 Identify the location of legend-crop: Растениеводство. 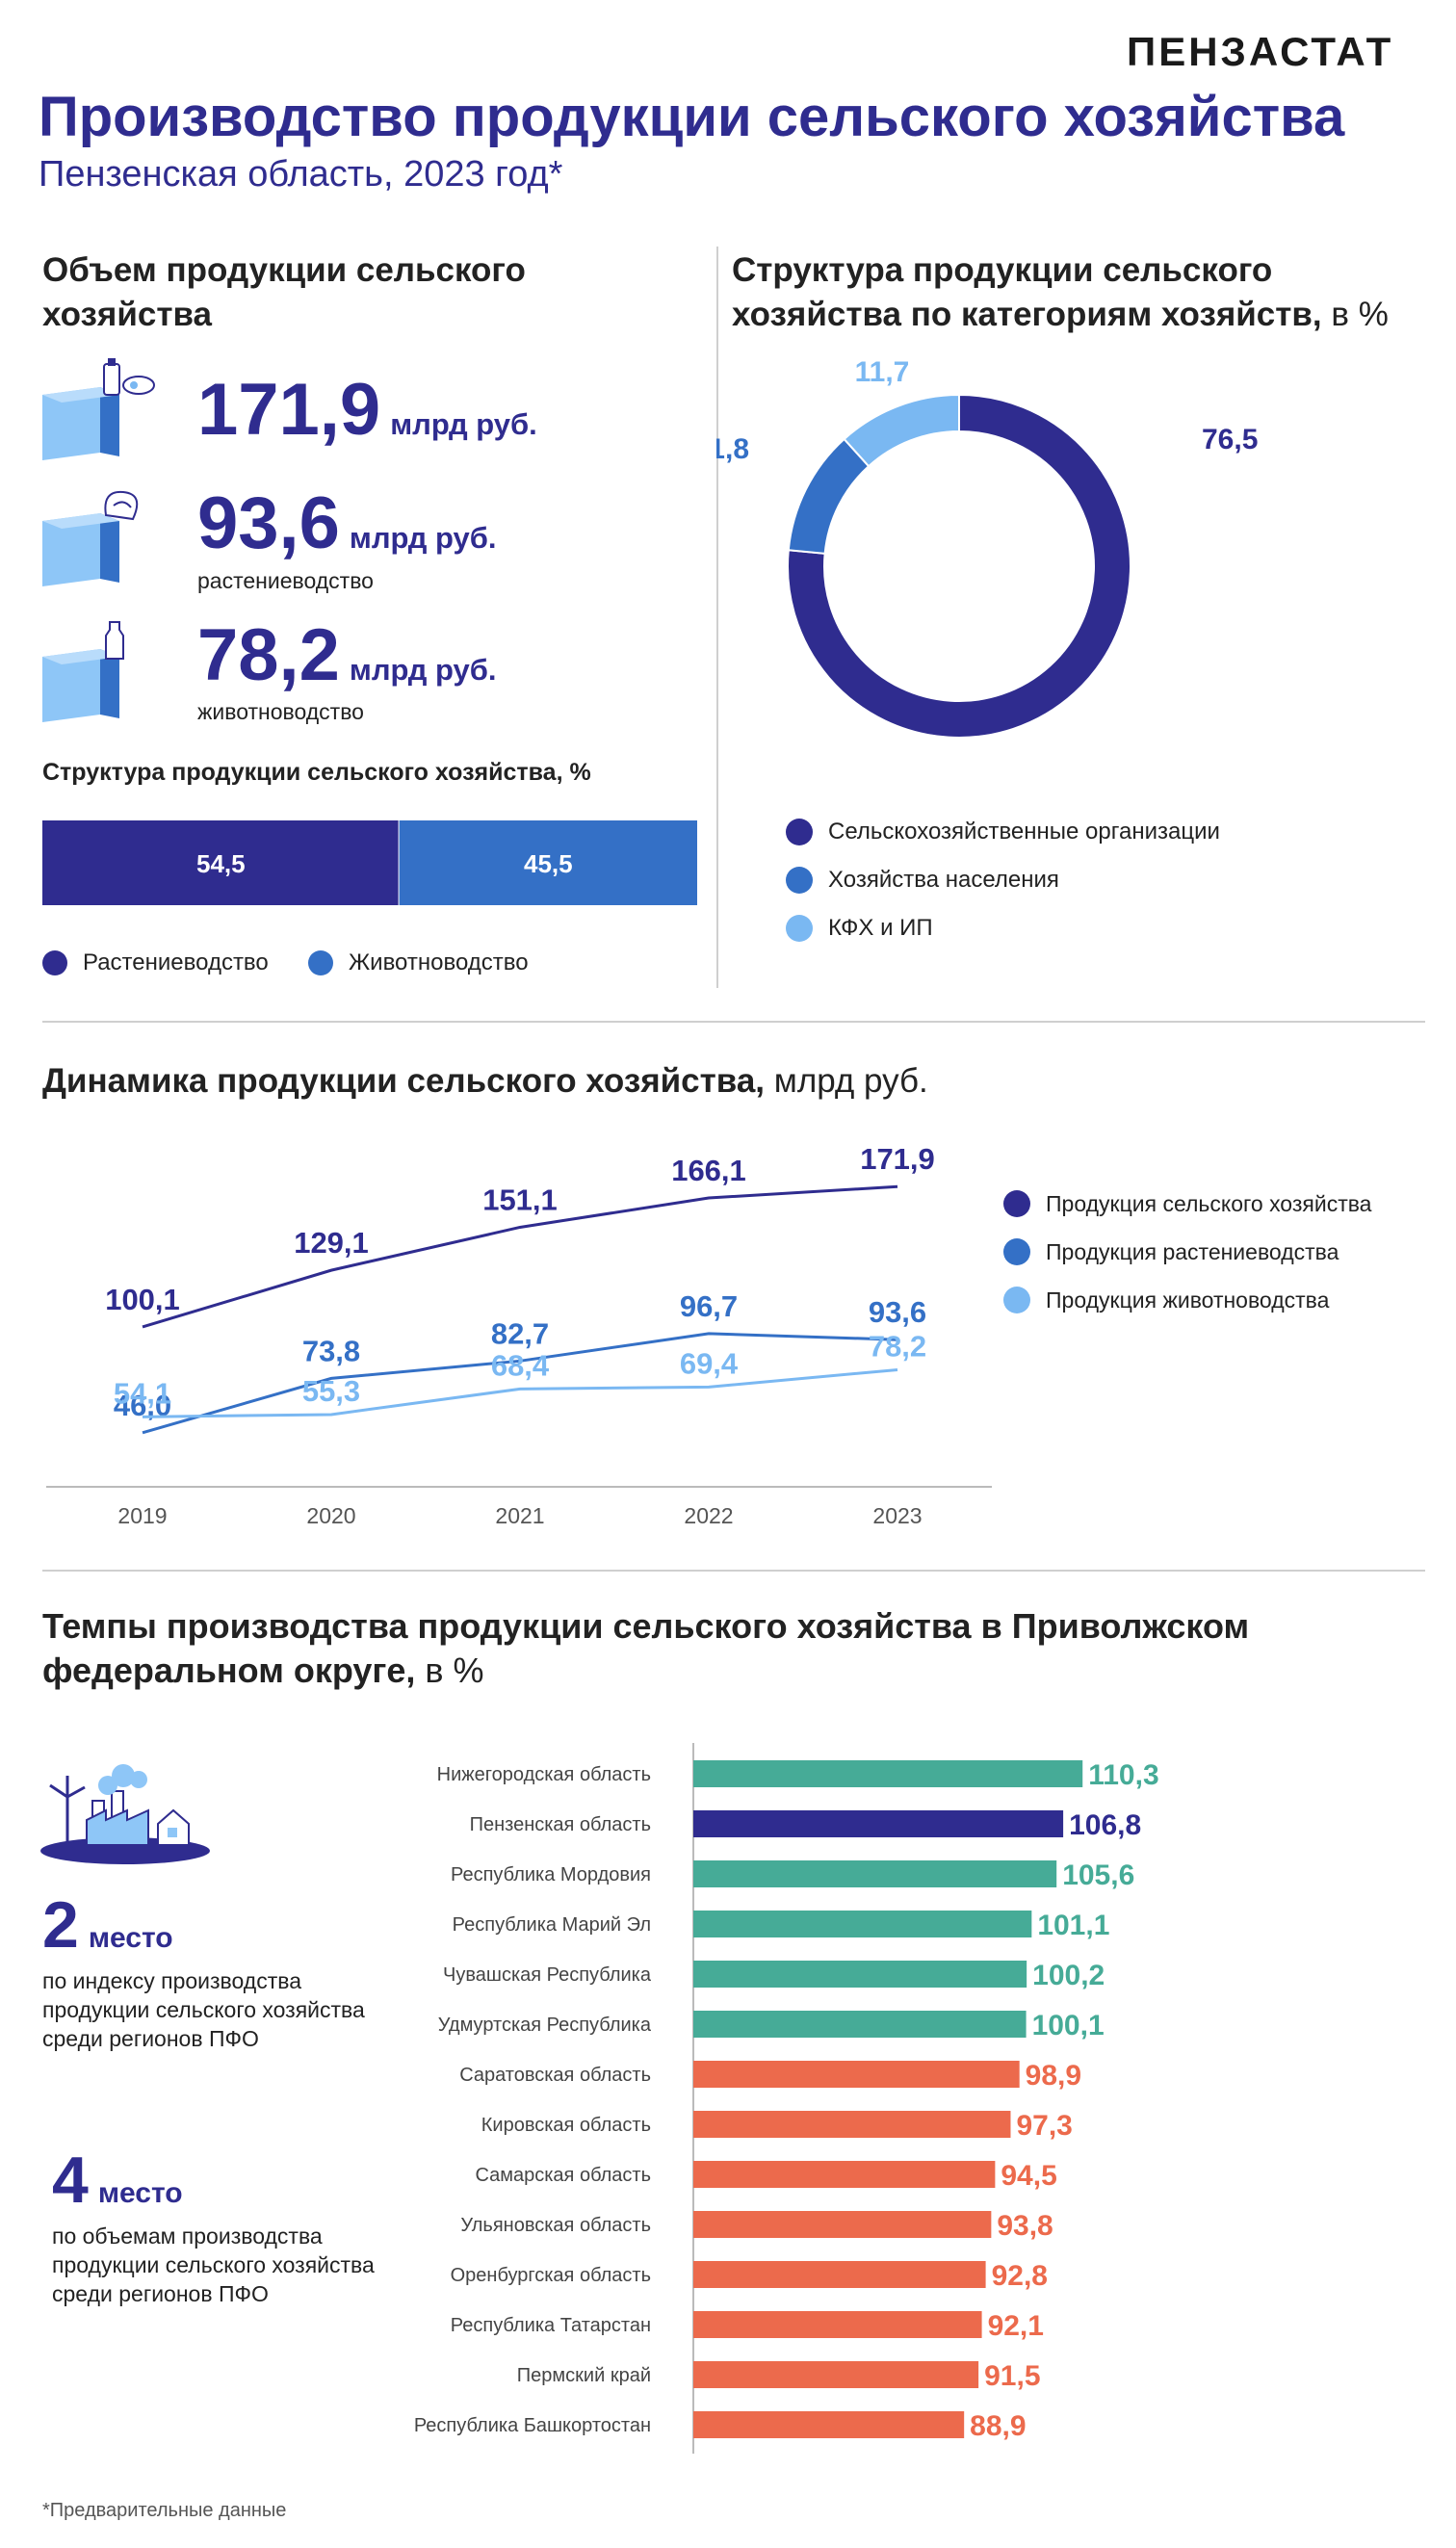
(156, 962).